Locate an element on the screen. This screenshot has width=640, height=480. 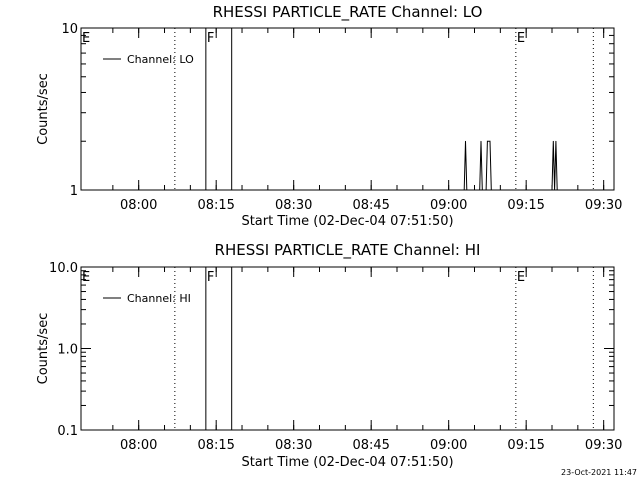
legend-label: Channel: HI is located at coordinates (159, 298).